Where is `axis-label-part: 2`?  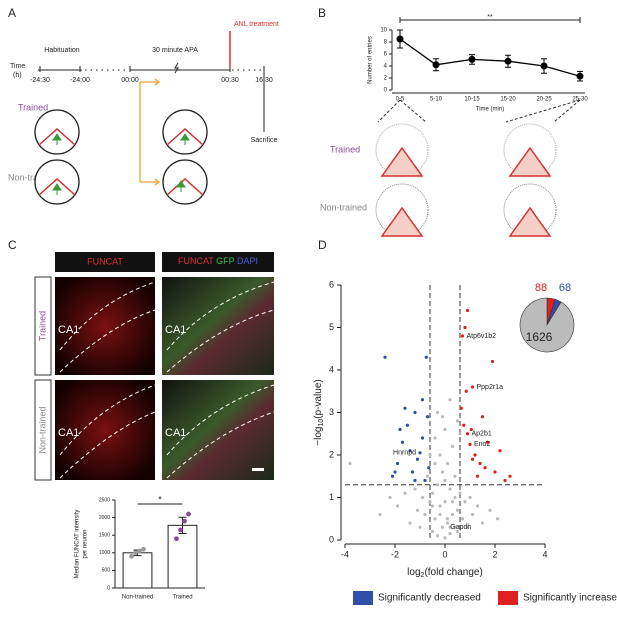 axis-label-part: 2 is located at coordinates (423, 575).